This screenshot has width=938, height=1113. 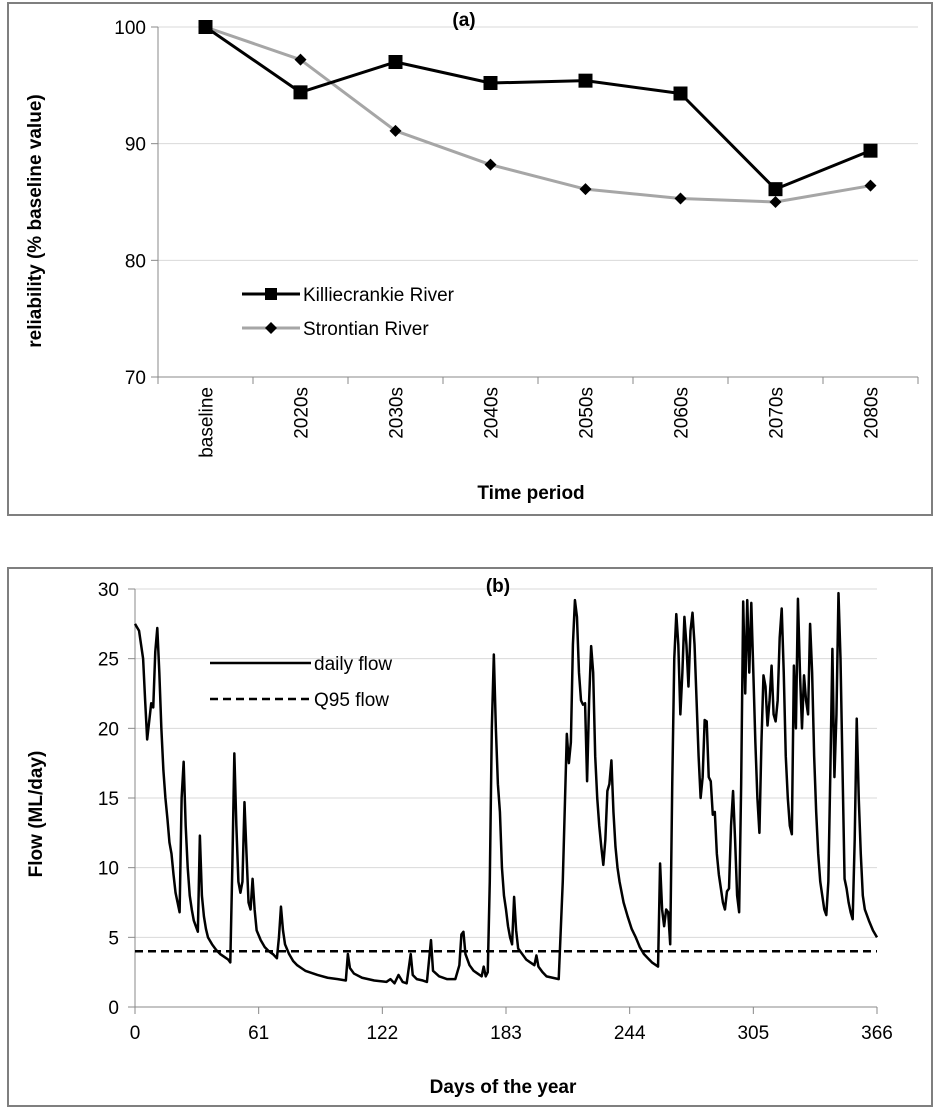 I want to click on xtick-label-2060s: 2060s, so click(x=682, y=413).